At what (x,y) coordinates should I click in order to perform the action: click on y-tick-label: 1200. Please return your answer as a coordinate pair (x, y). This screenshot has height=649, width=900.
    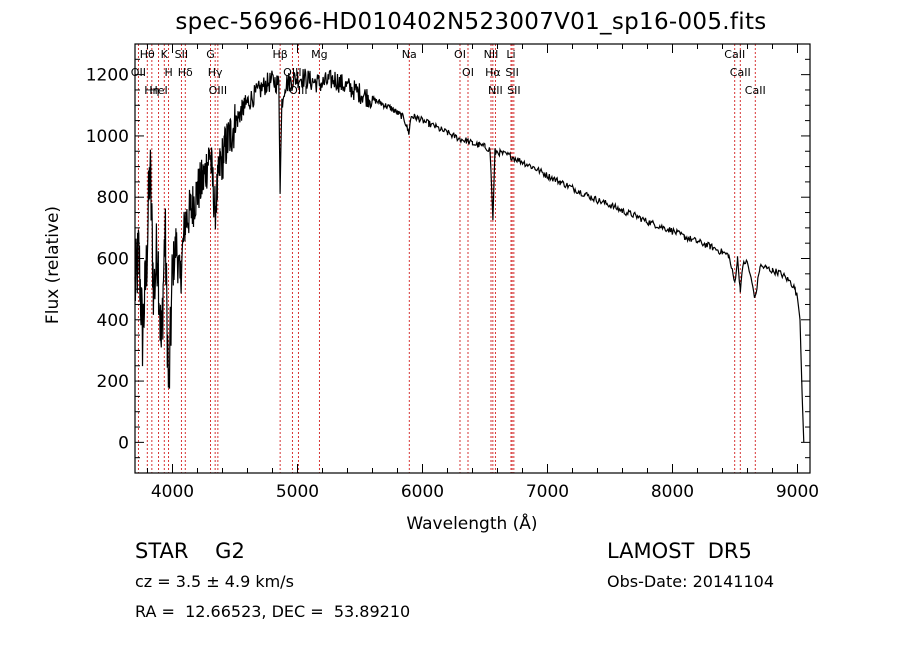
    Looking at the image, I should click on (107, 76).